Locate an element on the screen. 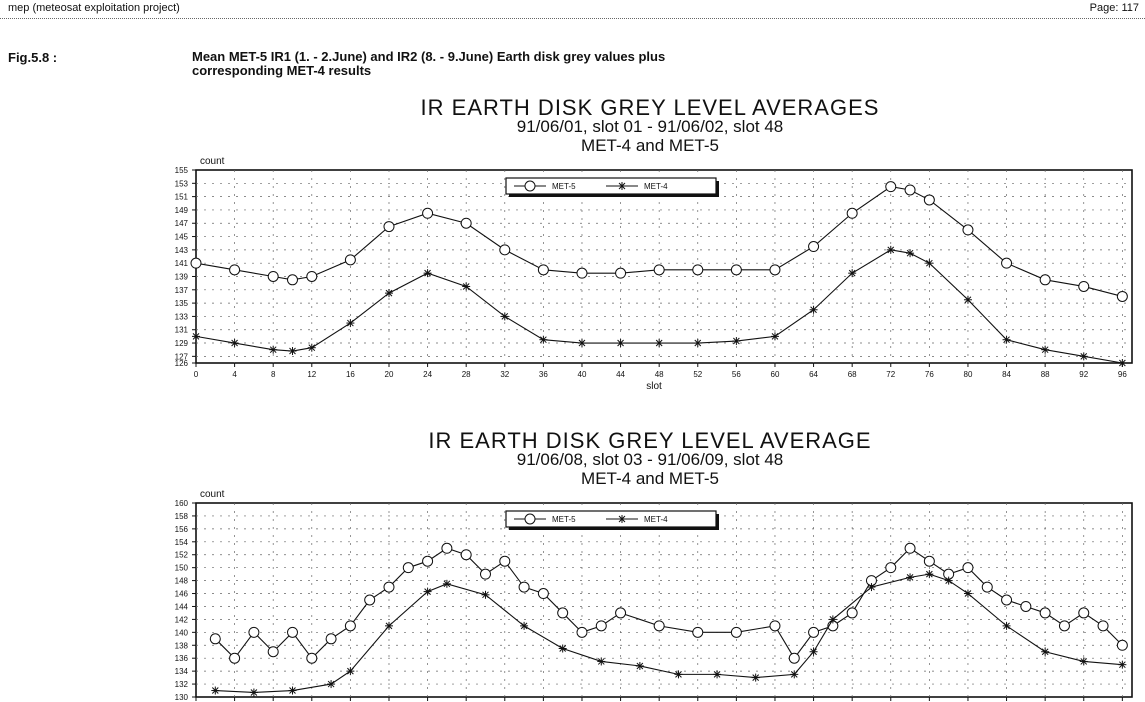 This screenshot has width=1145, height=702. chart2-ytick-label: 142 is located at coordinates (182, 619).